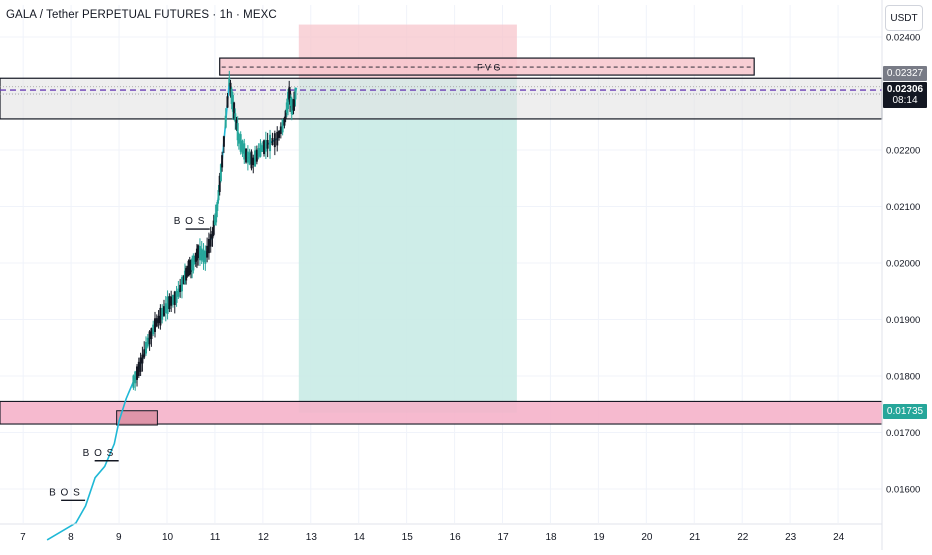 This screenshot has width=932, height=555. What do you see at coordinates (599, 537) in the screenshot?
I see `x-tick-label: 19` at bounding box center [599, 537].